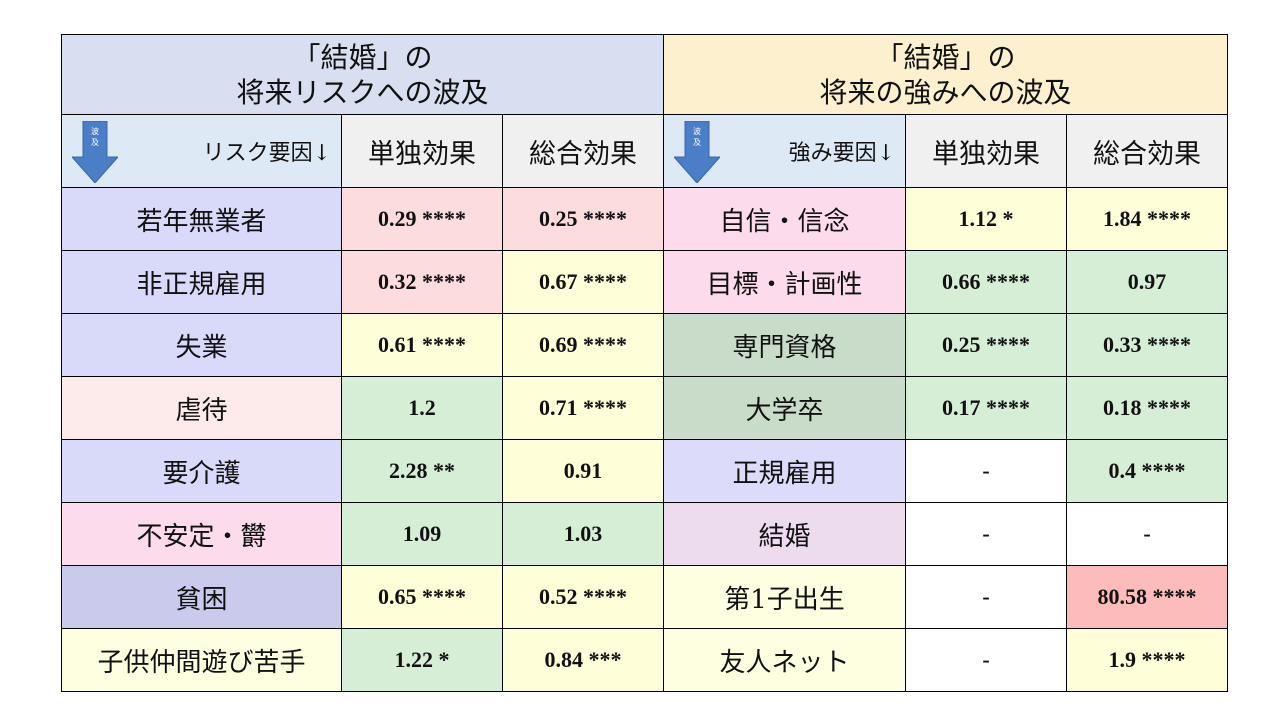 The height and width of the screenshot is (720, 1280). What do you see at coordinates (422, 282) in the screenshot?
I see `left-solo-cell: 0.32 ****` at bounding box center [422, 282].